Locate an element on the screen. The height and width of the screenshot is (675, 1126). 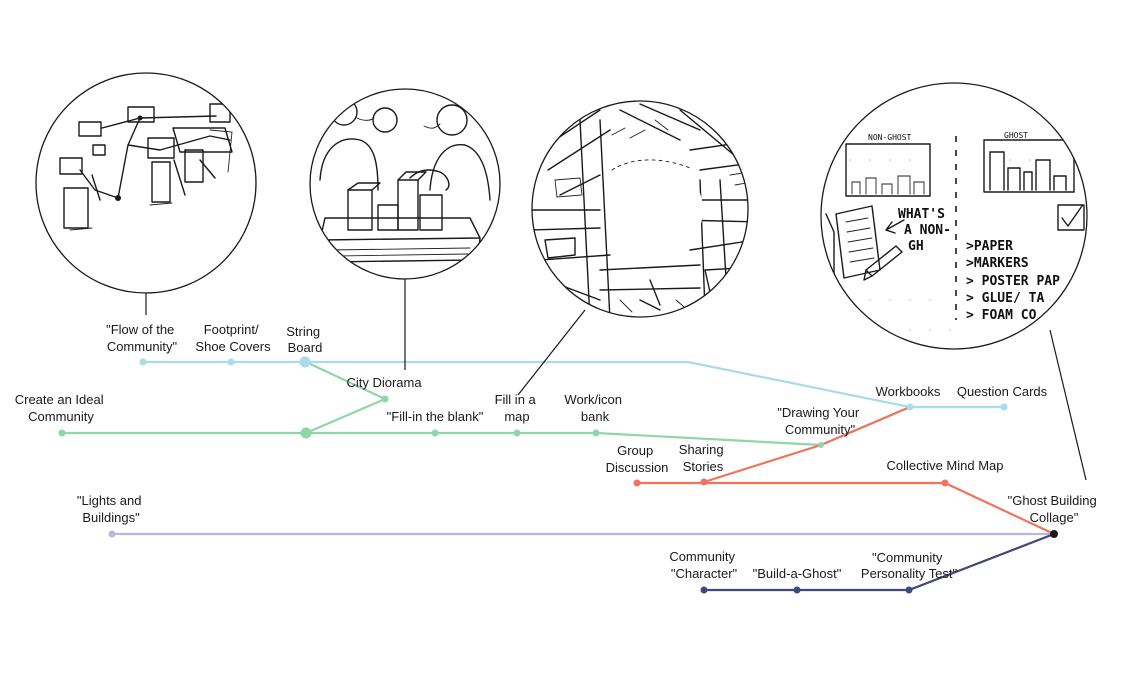
sketch-ghost-title: GHOST is located at coordinates (1016, 135).